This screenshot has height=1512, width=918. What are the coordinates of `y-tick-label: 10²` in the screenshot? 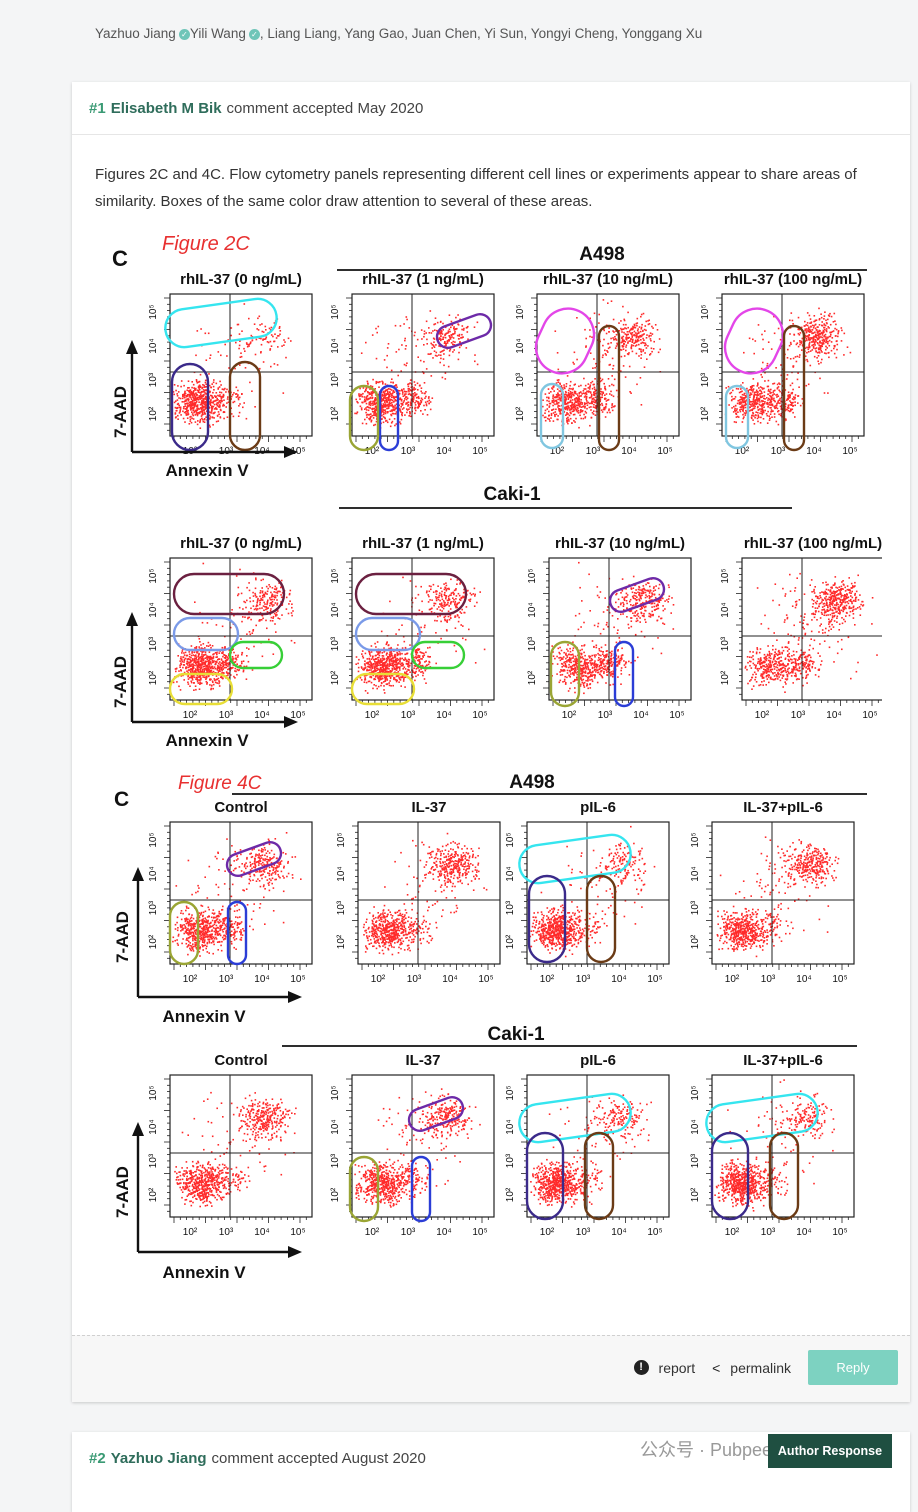 It's located at (153, 413).